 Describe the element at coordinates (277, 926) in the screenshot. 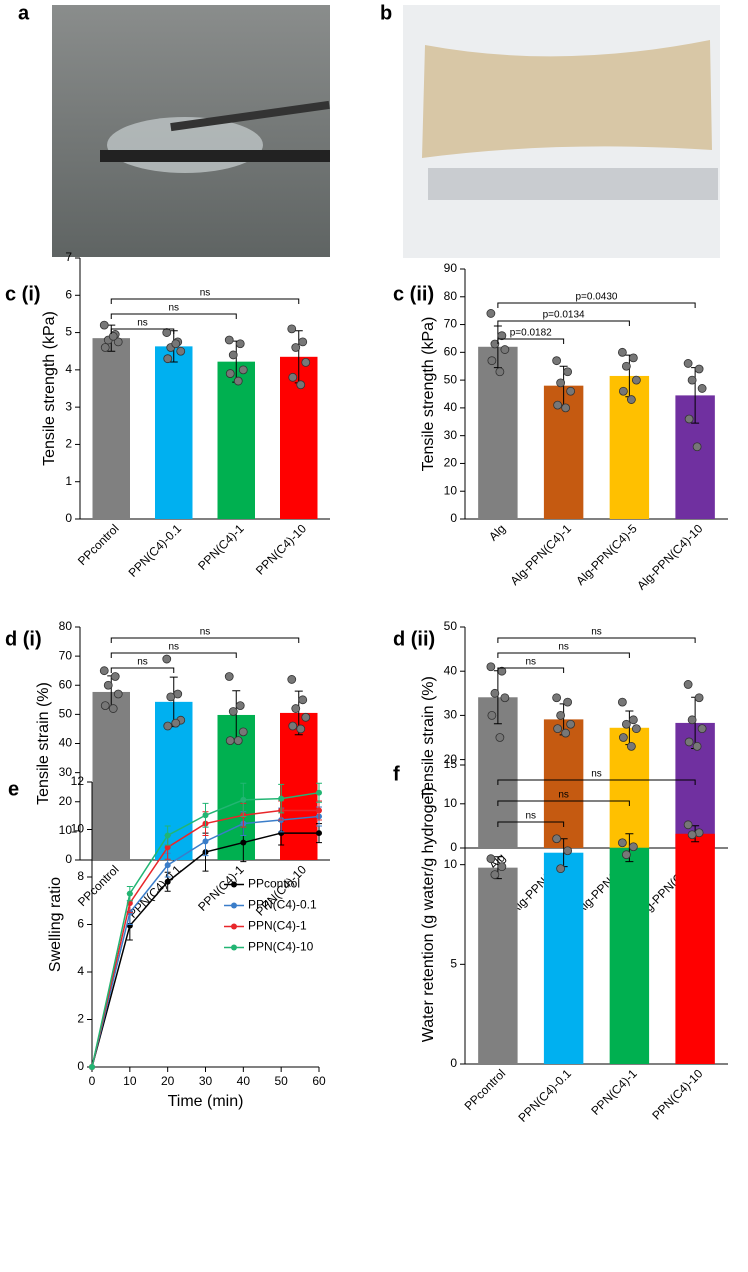

I see `legend-label: PPN(C4)-1` at that location.